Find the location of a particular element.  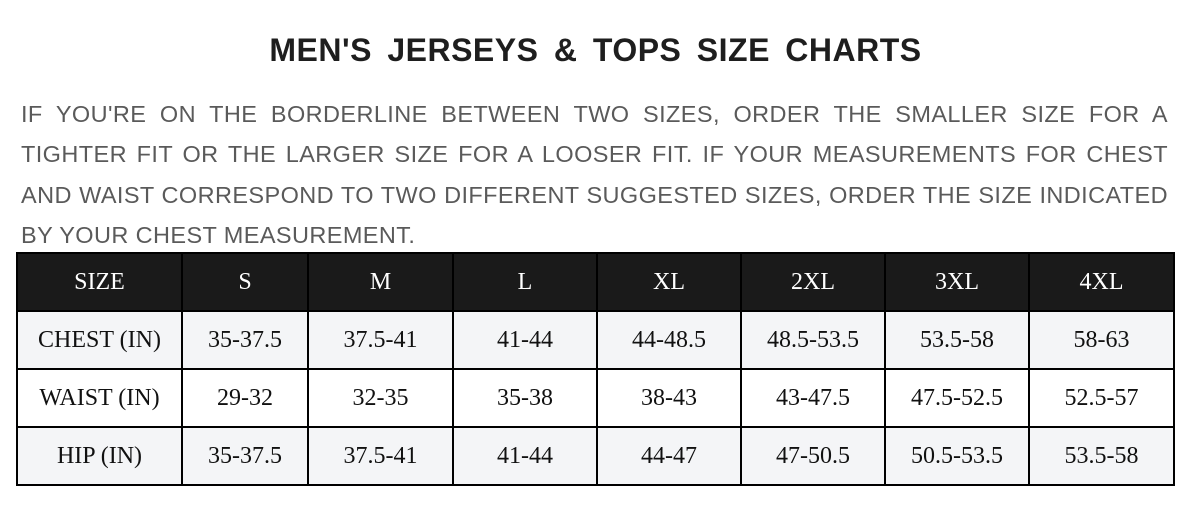

table-cell: 35-38 is located at coordinates (525, 398).